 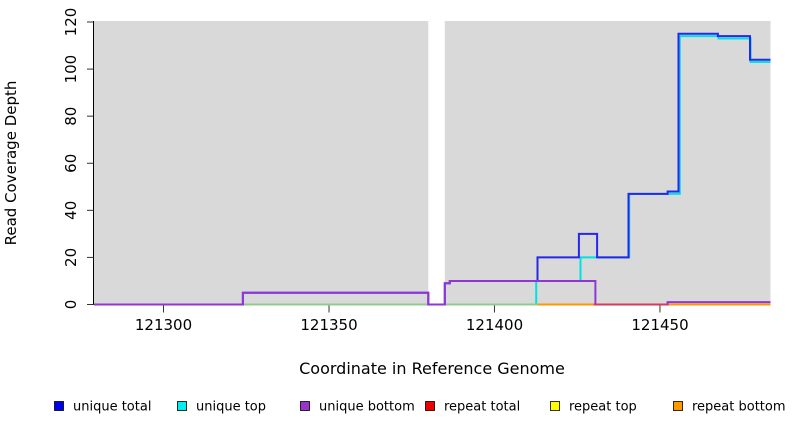 What do you see at coordinates (659, 325) in the screenshot?
I see `x-tick-label: 121450` at bounding box center [659, 325].